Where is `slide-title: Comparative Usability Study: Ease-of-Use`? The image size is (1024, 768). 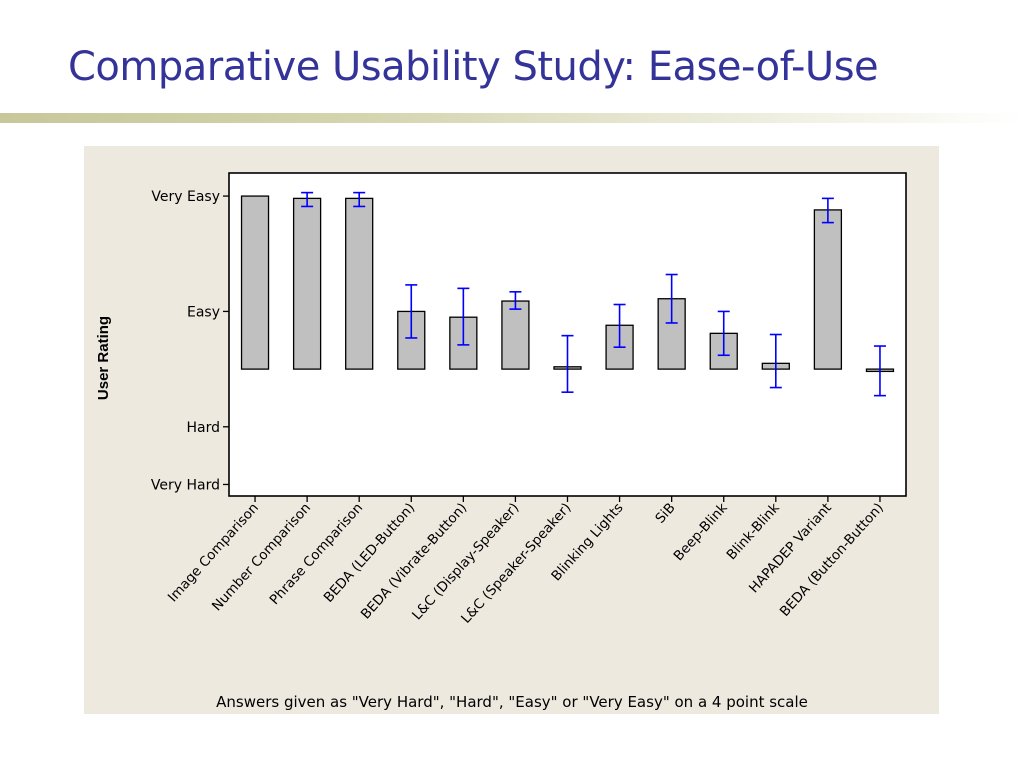
slide-title: Comparative Usability Study: Ease-of-Use is located at coordinates (473, 67).